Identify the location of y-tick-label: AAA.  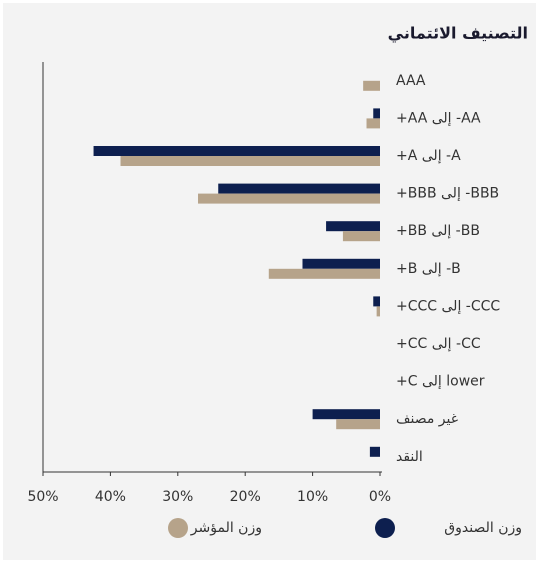
(411, 81).